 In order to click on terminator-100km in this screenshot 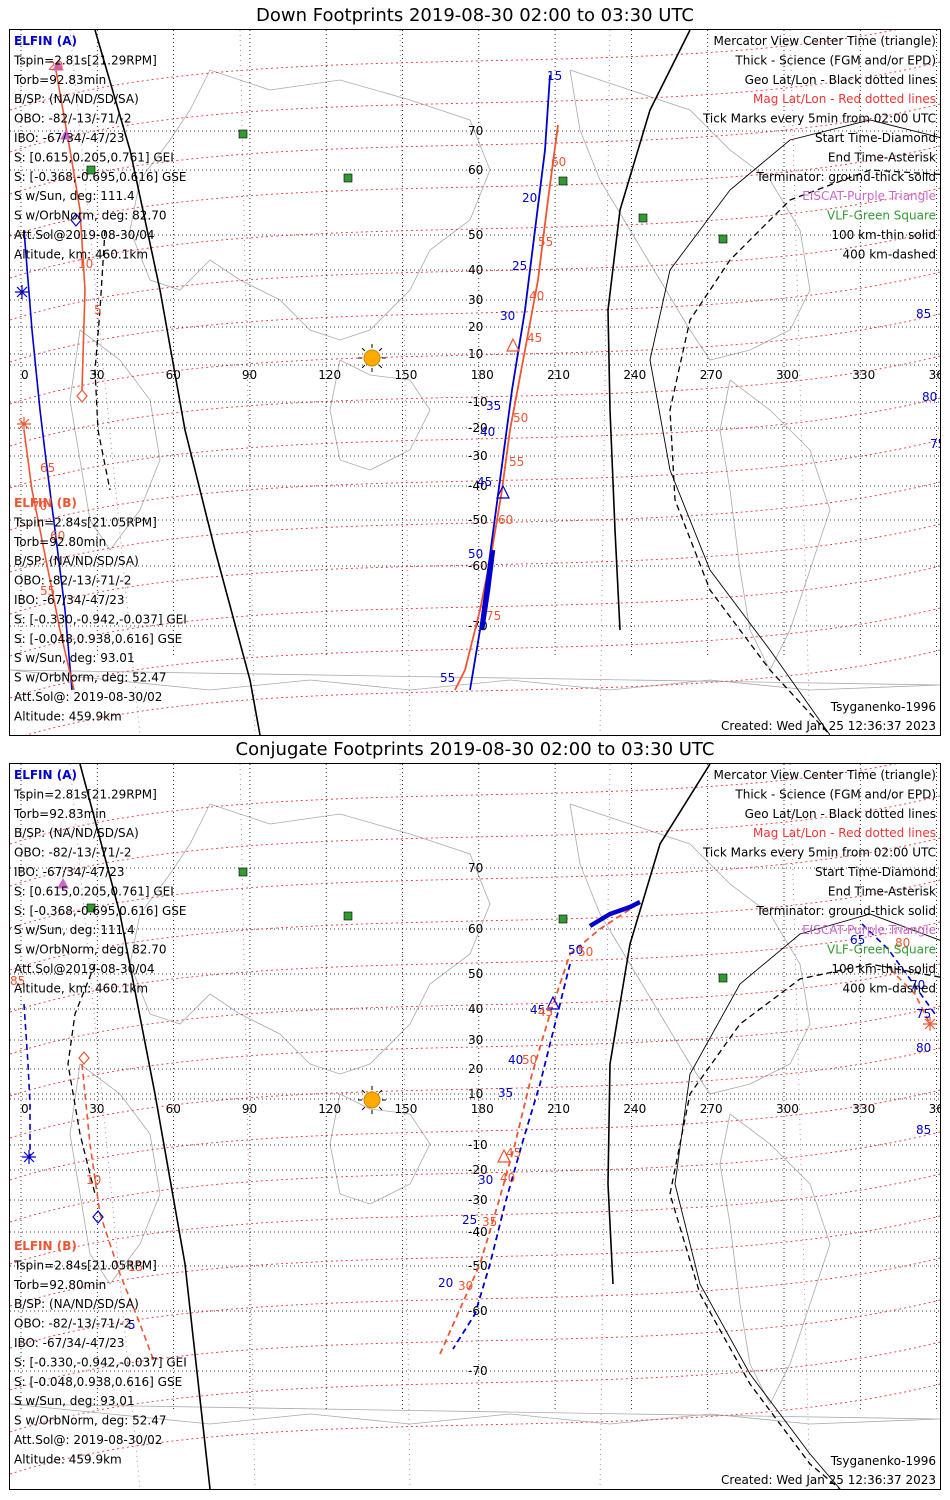, I will do `click(794, 427)`.